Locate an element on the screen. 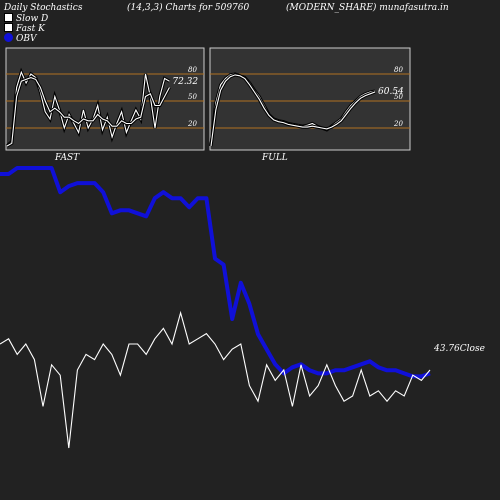  fast-panel-frame is located at coordinates (105, 99).